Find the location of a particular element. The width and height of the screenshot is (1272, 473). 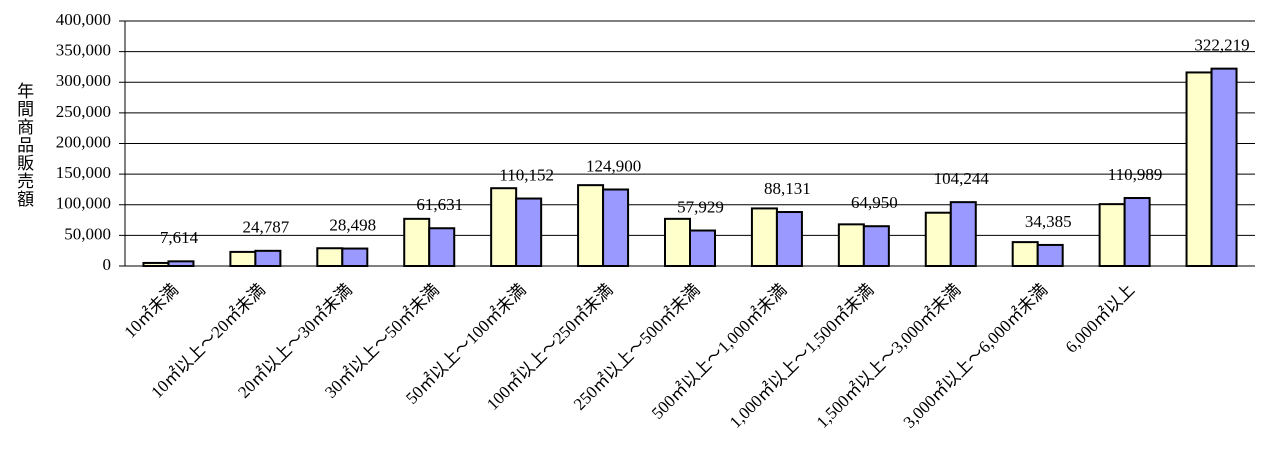

data-label: 28,498 is located at coordinates (352, 224).